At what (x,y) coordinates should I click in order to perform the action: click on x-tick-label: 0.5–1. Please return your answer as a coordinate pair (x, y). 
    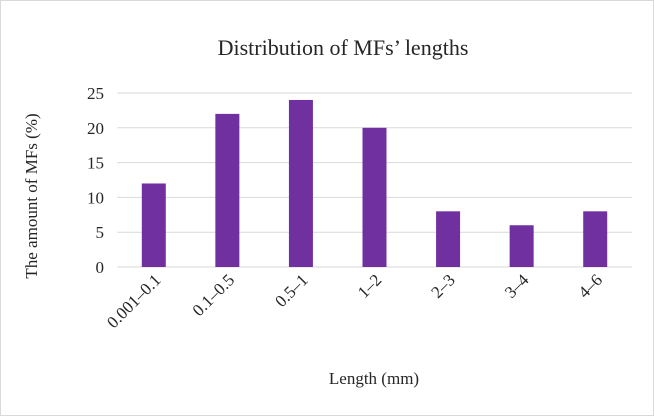
    Looking at the image, I should click on (291, 290).